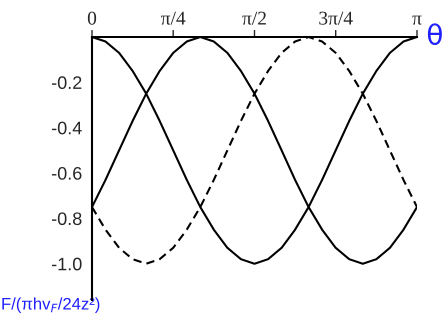 This screenshot has width=443, height=324. Describe the element at coordinates (173, 18) in the screenshot. I see `x-tick-label: π/4` at that location.